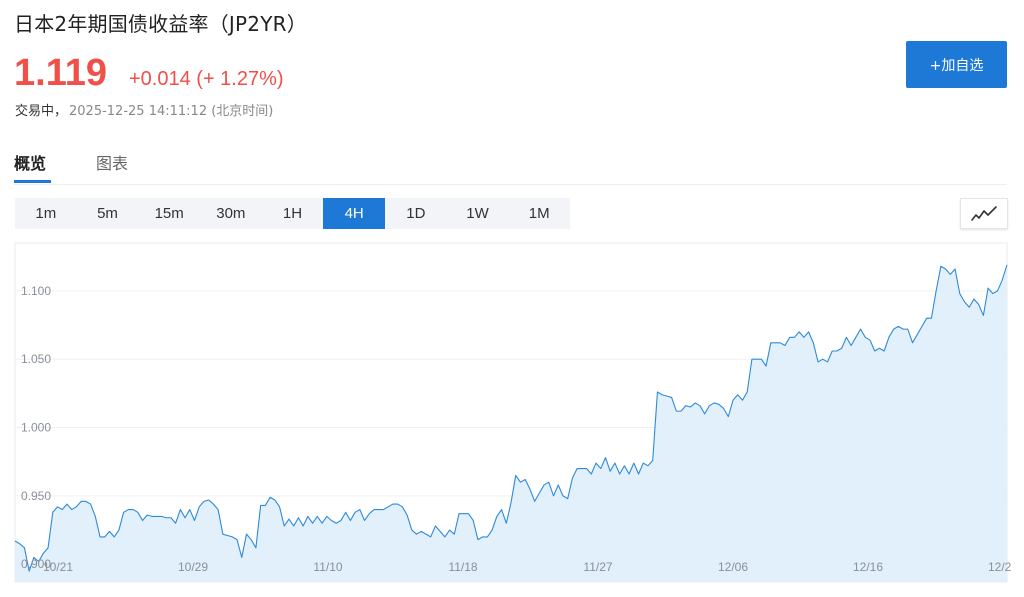 The height and width of the screenshot is (597, 1024). What do you see at coordinates (193, 567) in the screenshot?
I see `x-tick-label: 10/29` at bounding box center [193, 567].